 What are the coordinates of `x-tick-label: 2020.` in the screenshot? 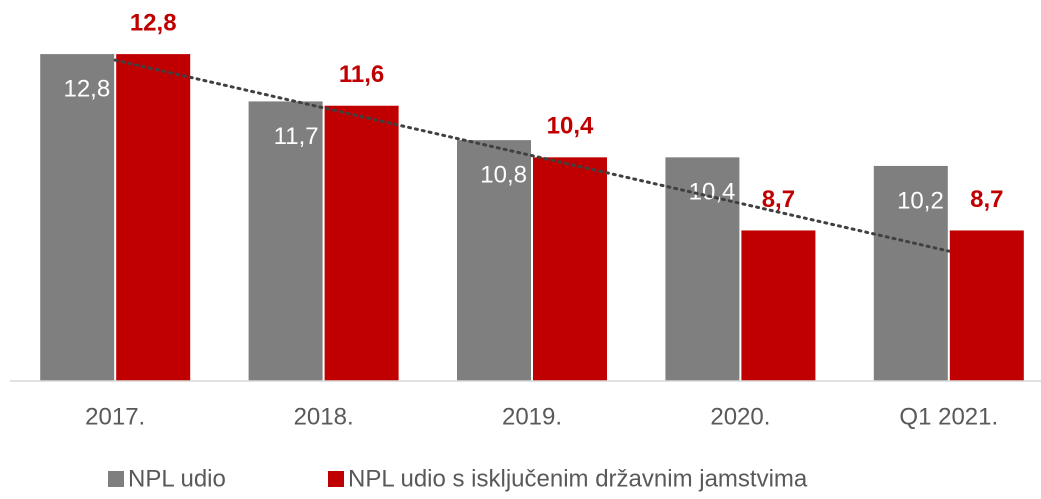 It's located at (740, 416).